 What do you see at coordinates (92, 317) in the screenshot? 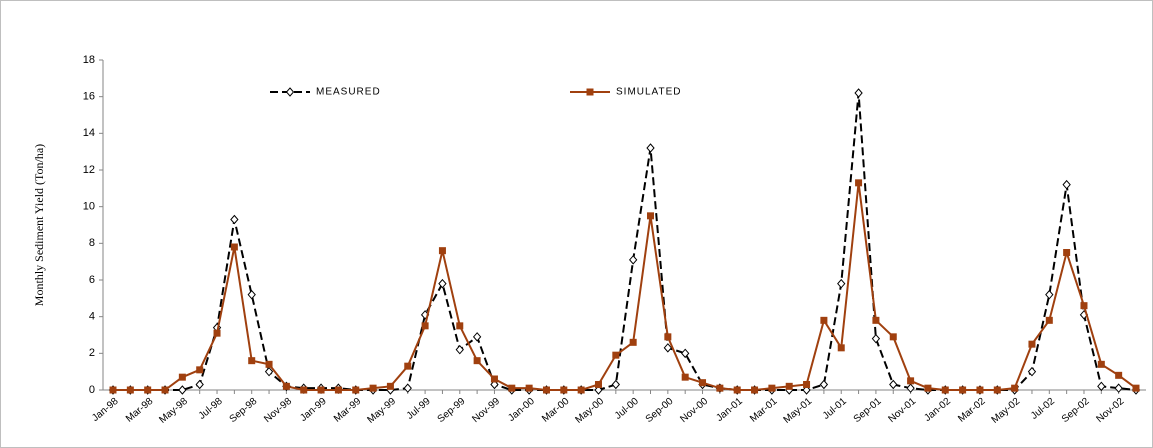
I see `y-tick-label: 4` at bounding box center [92, 317].